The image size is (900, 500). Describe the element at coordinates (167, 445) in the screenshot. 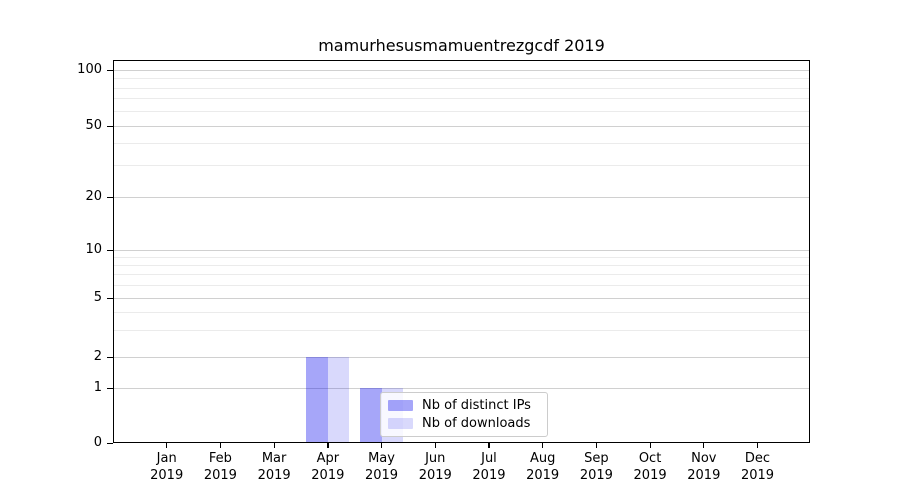

I see `x-tick-mark-jan` at that location.